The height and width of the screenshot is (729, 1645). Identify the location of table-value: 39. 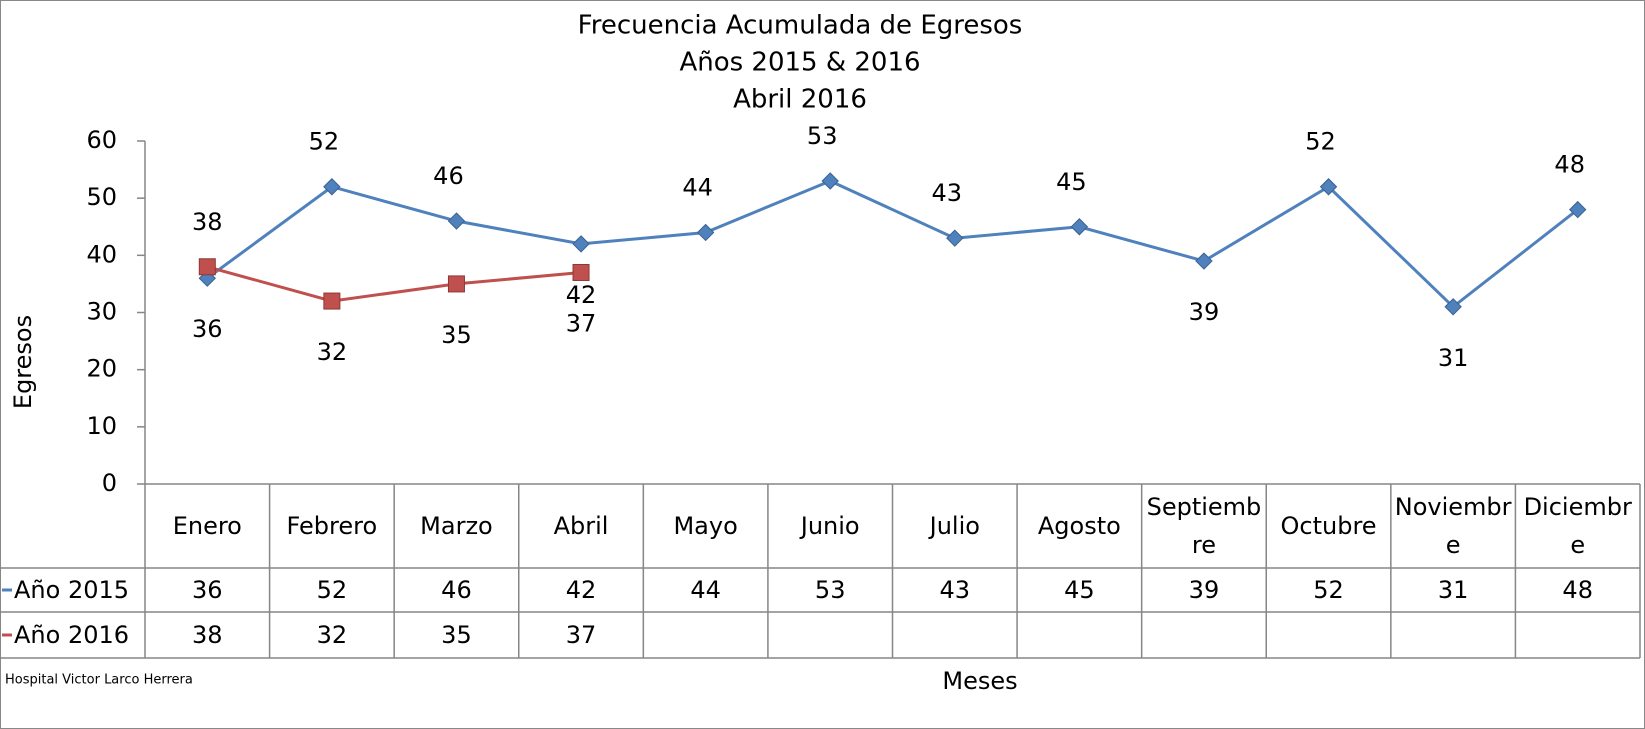
(1204, 589).